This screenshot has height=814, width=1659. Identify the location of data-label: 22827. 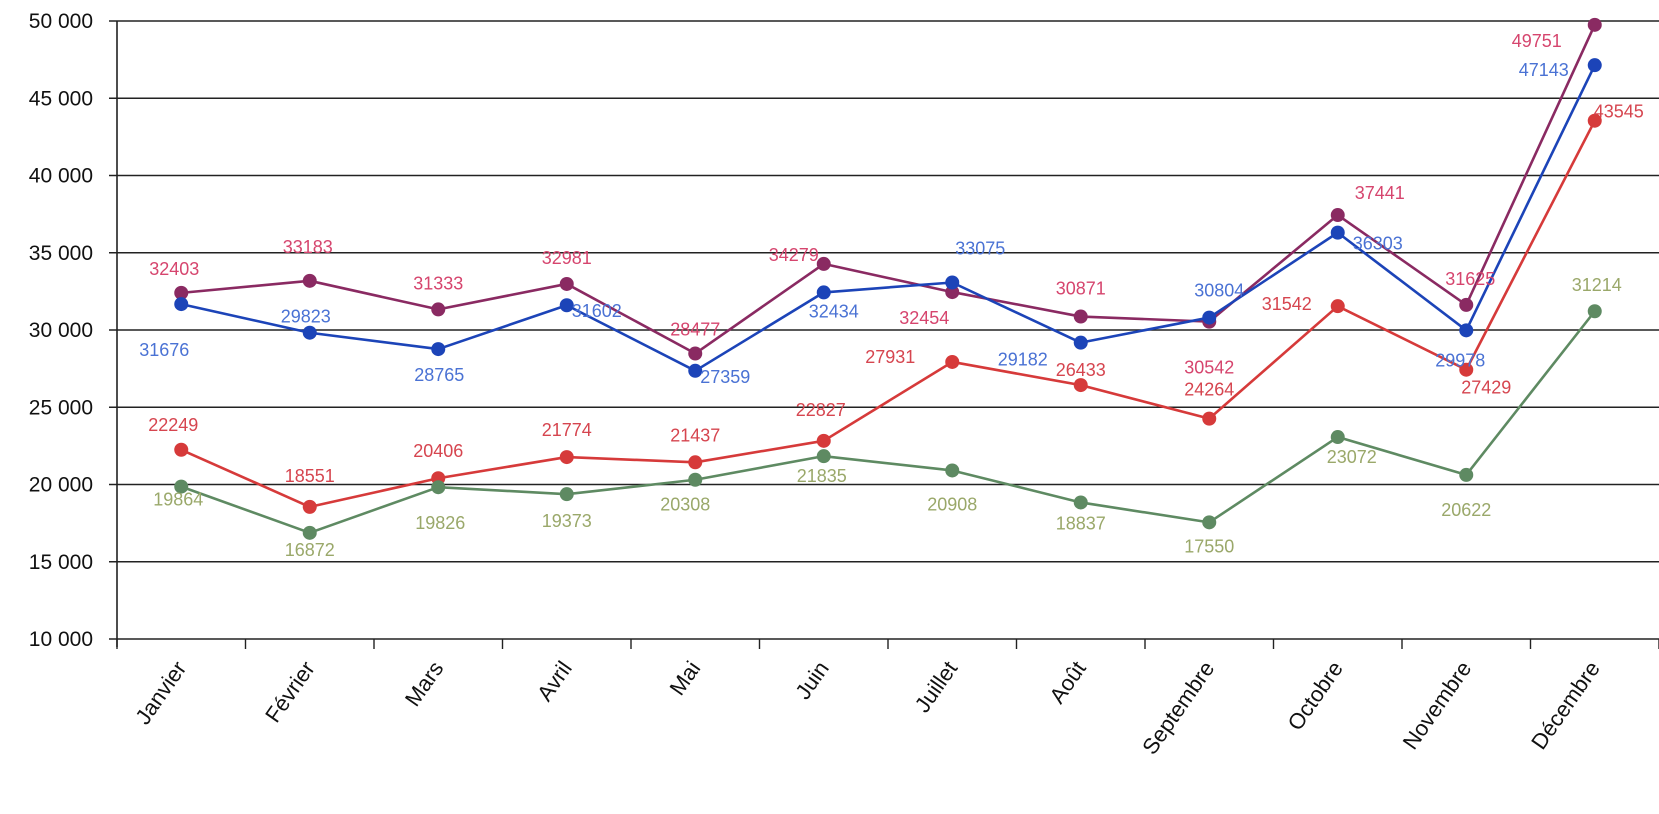
(821, 410).